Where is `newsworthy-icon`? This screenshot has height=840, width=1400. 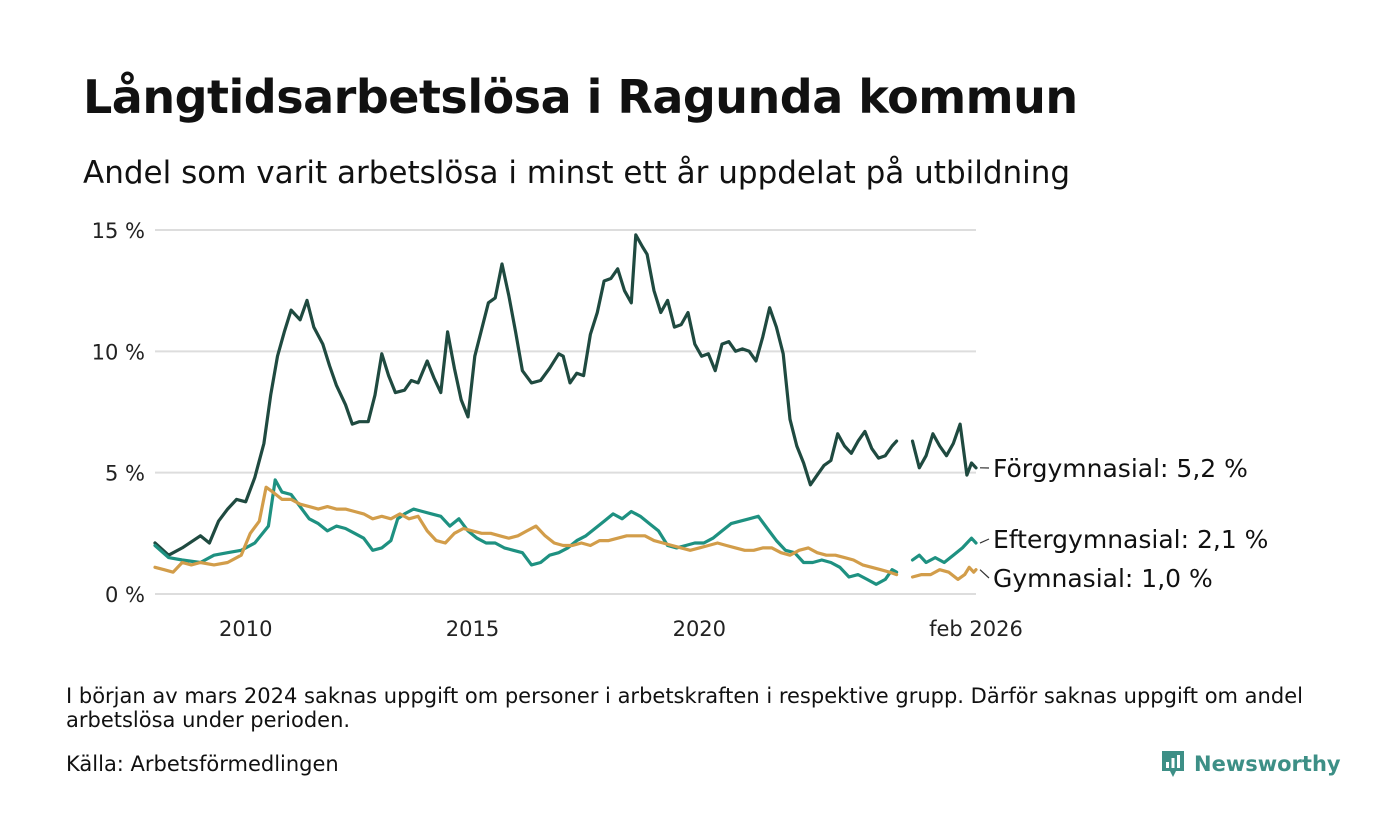
newsworthy-icon is located at coordinates (1173, 764).